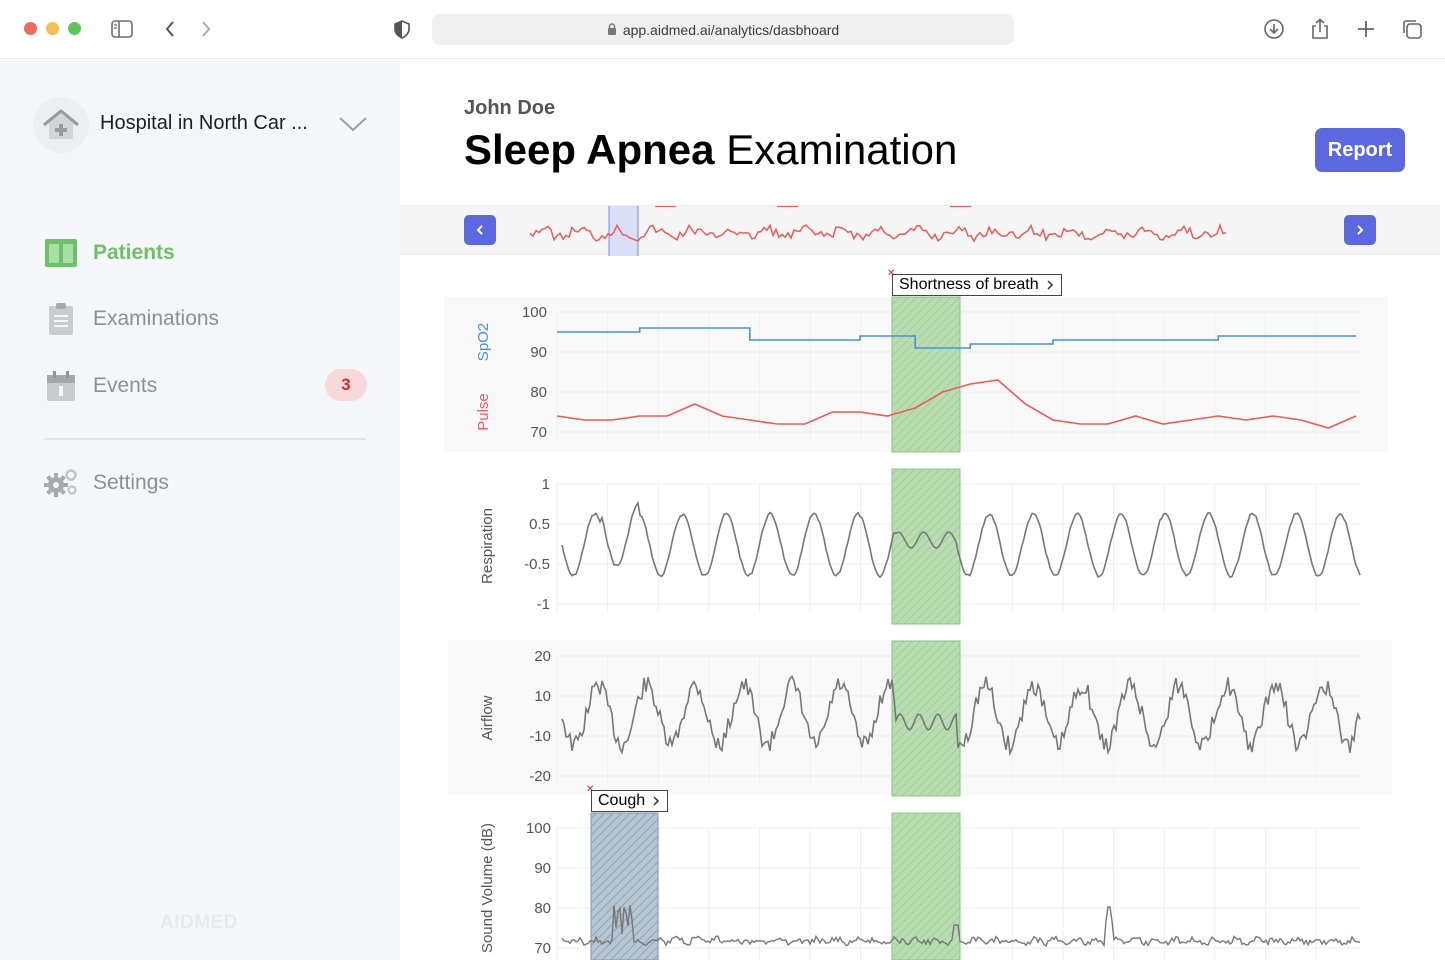 This screenshot has height=960, width=1445. I want to click on url-text: app.aidmed.ai/analytics/dasbhoard, so click(731, 29).